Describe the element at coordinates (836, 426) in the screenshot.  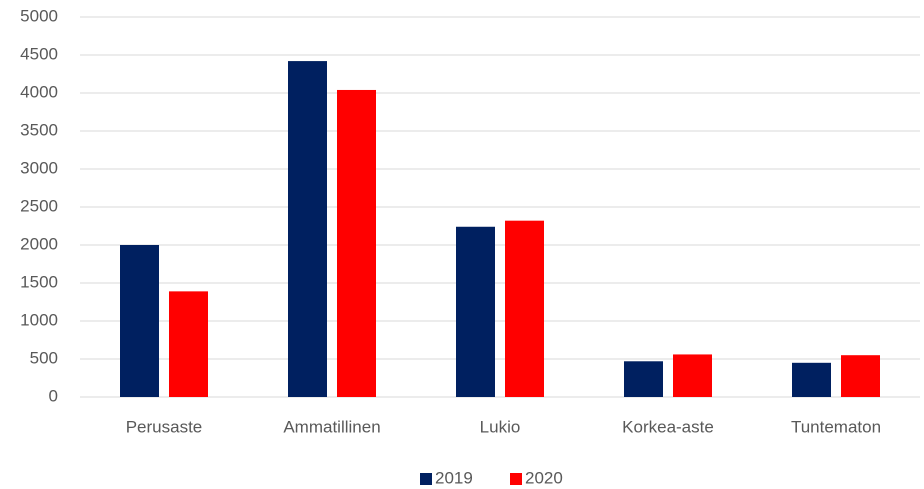
I see `x-tick-label: Tuntematon` at that location.